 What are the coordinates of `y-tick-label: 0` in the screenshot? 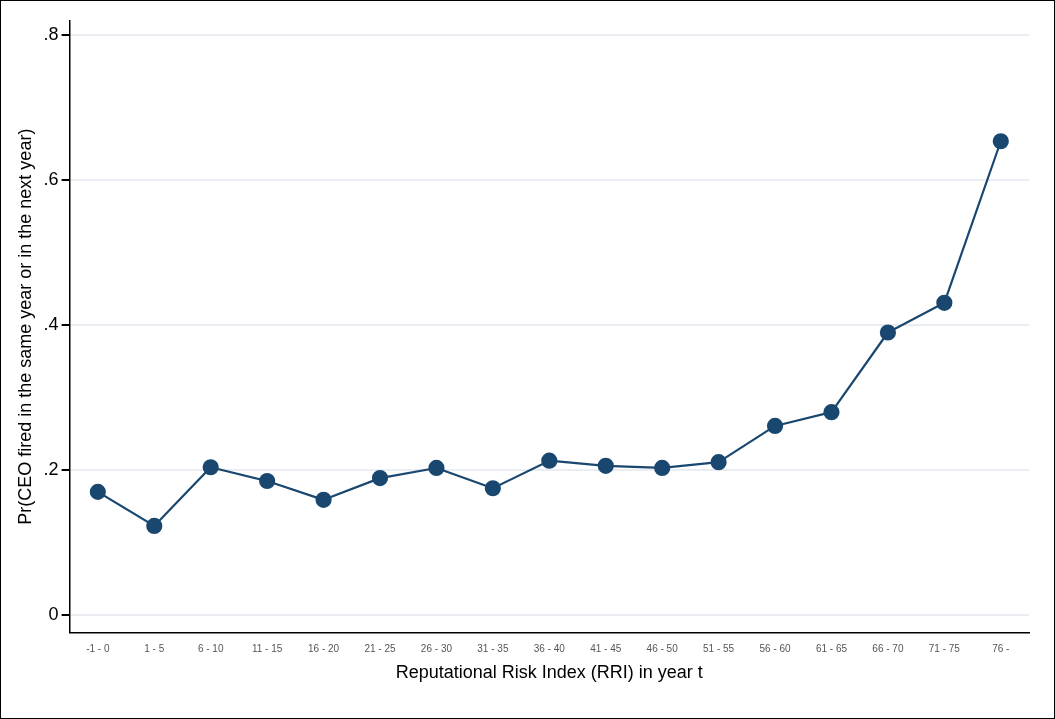 It's located at (53, 613).